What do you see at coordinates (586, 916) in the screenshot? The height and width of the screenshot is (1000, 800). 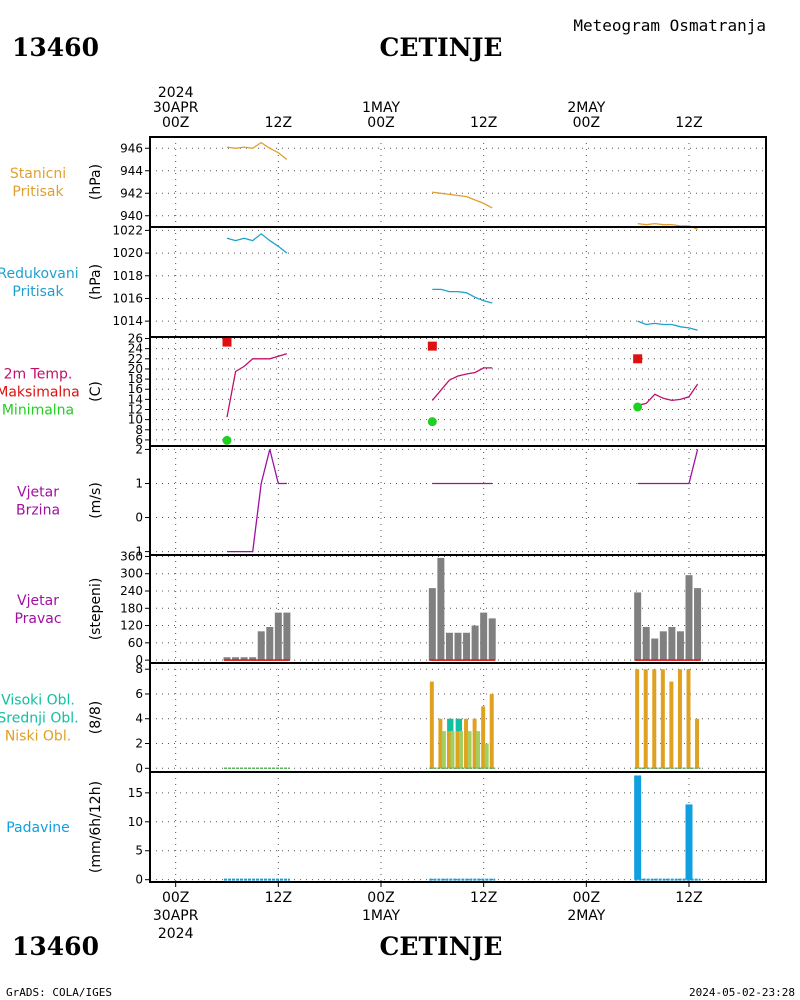 I see `bottom-tick-label: 2MAY` at bounding box center [586, 916].